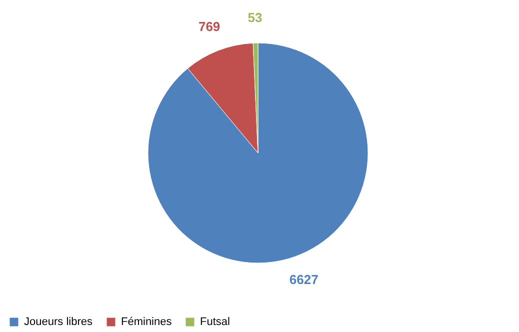  Describe the element at coordinates (209, 26) in the screenshot. I see `data-label: 769` at that location.